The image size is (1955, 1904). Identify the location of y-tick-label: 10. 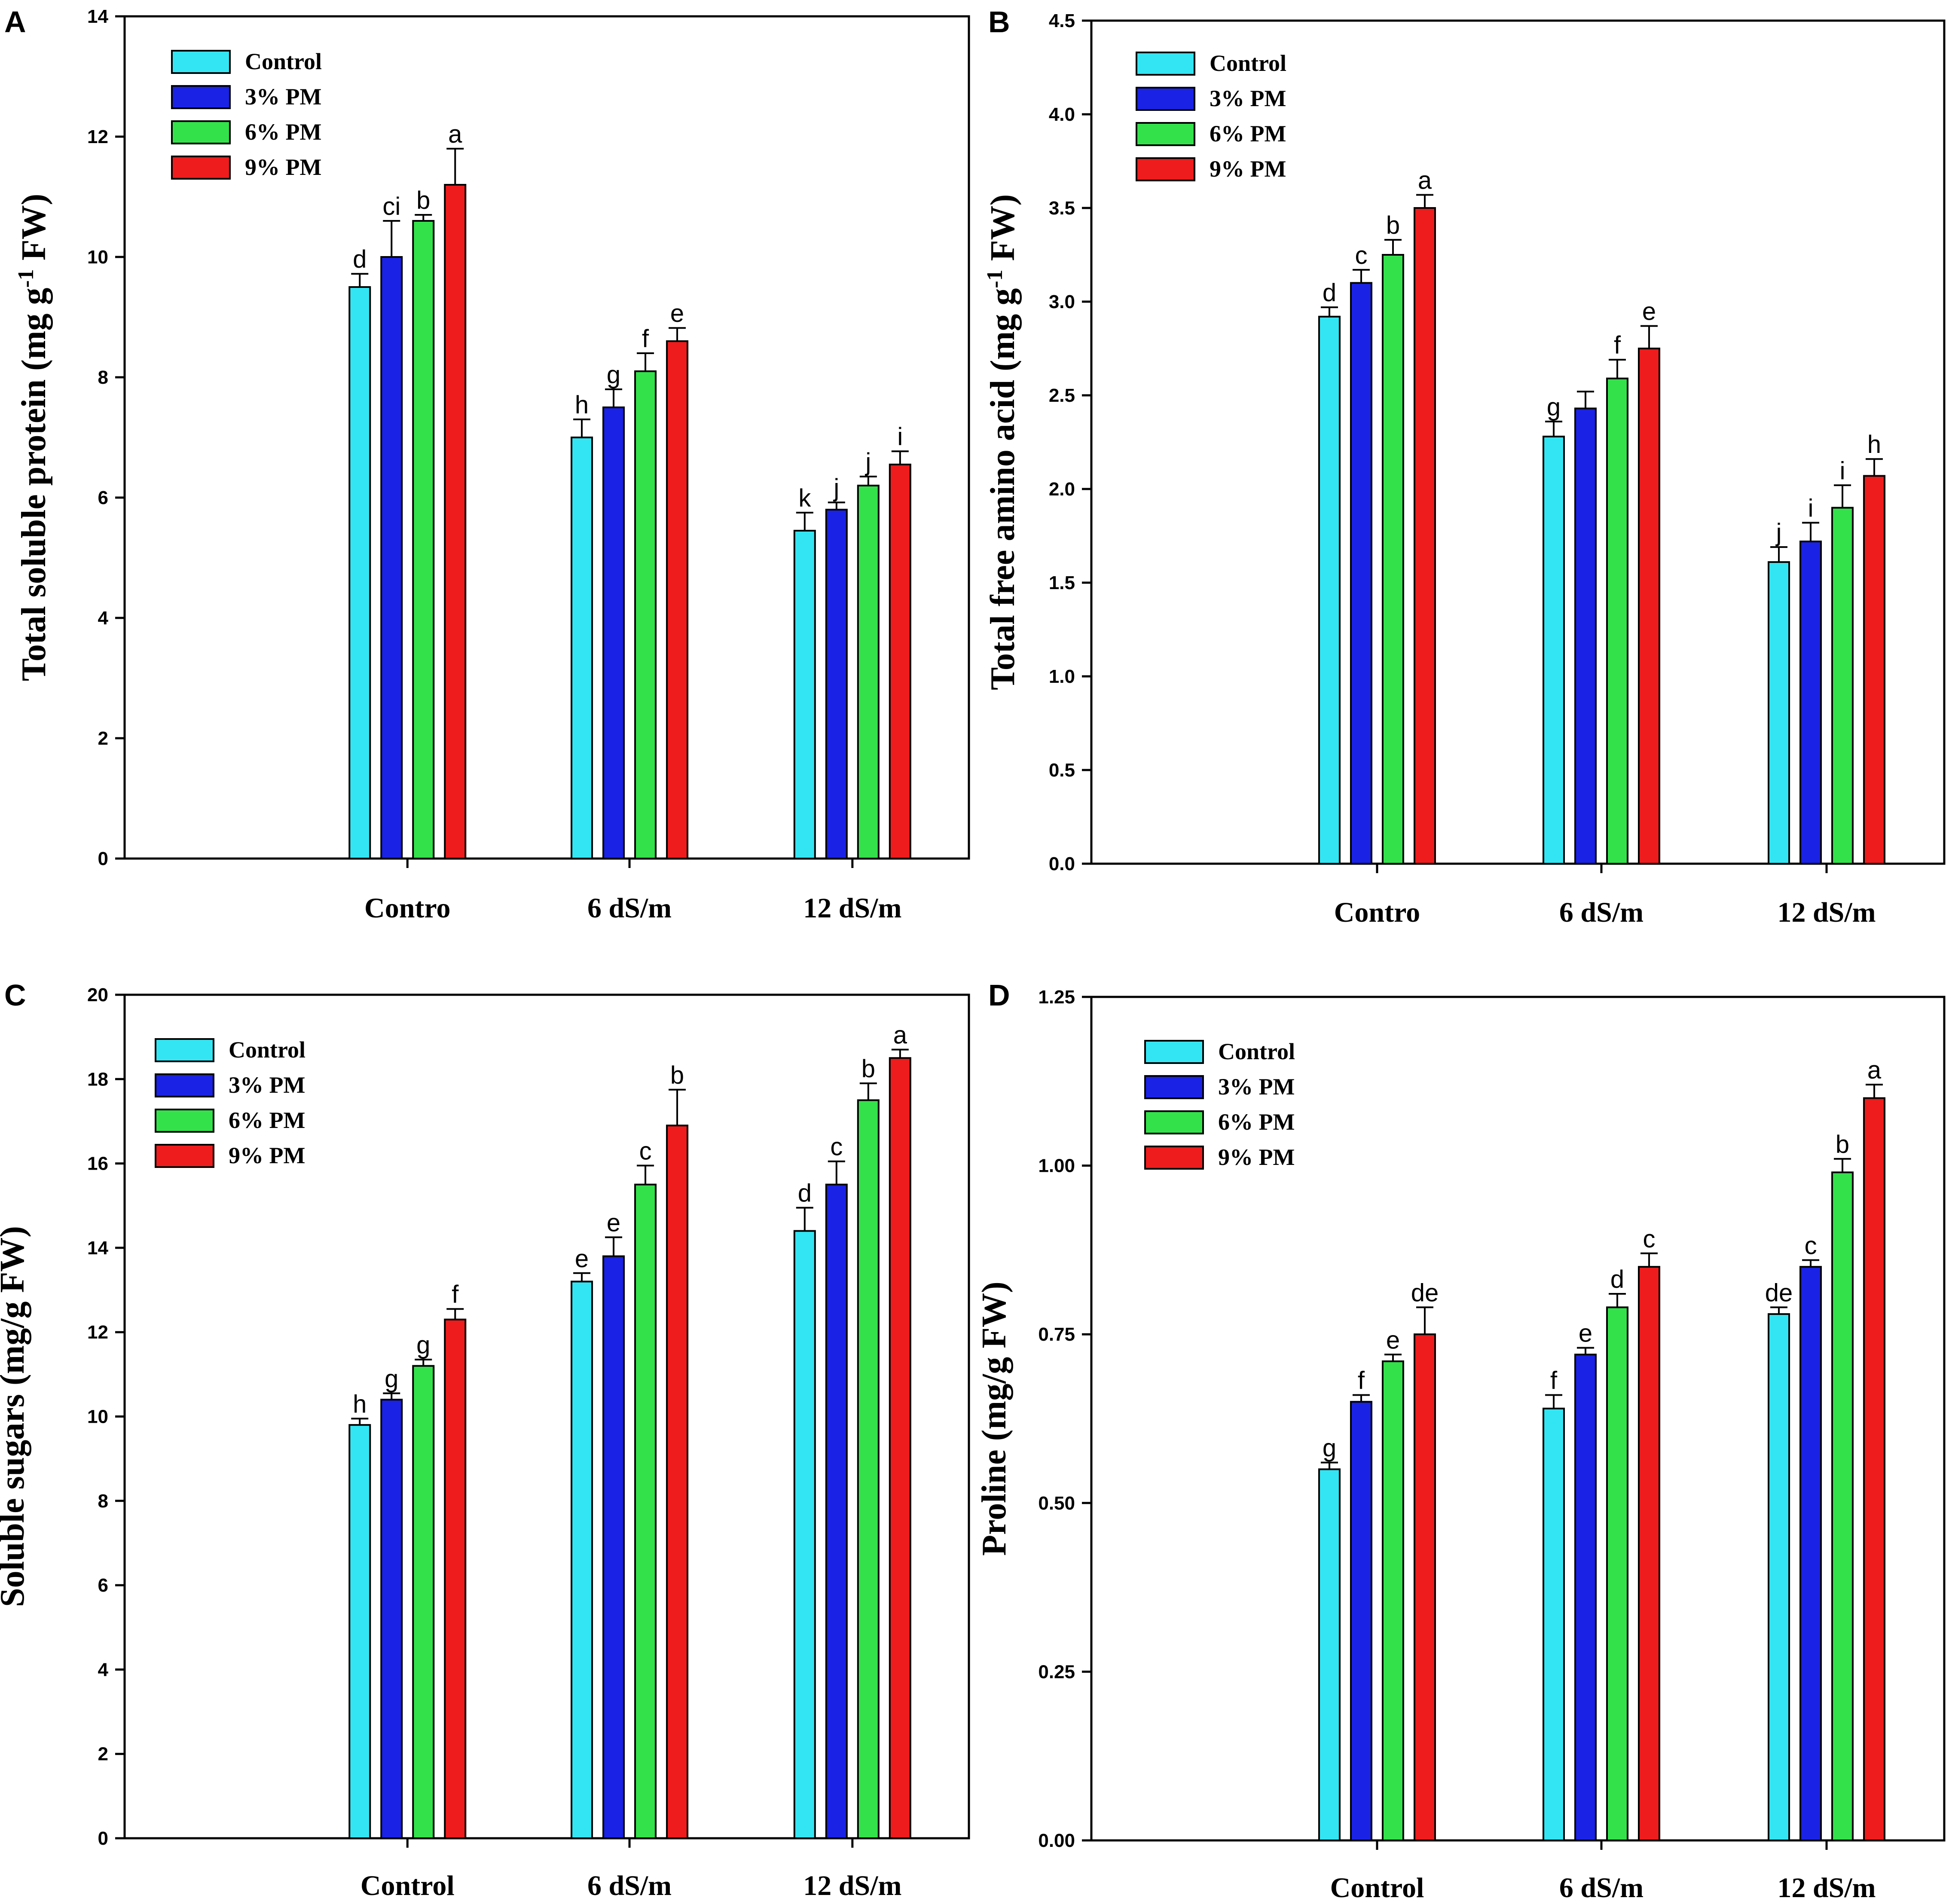
(97, 1416).